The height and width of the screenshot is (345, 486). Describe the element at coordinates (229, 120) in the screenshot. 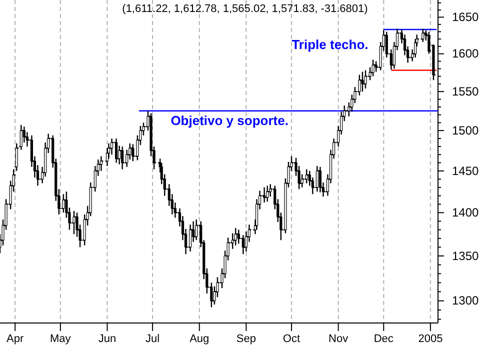

I see `annotation: Objetivo y soporte.` at that location.